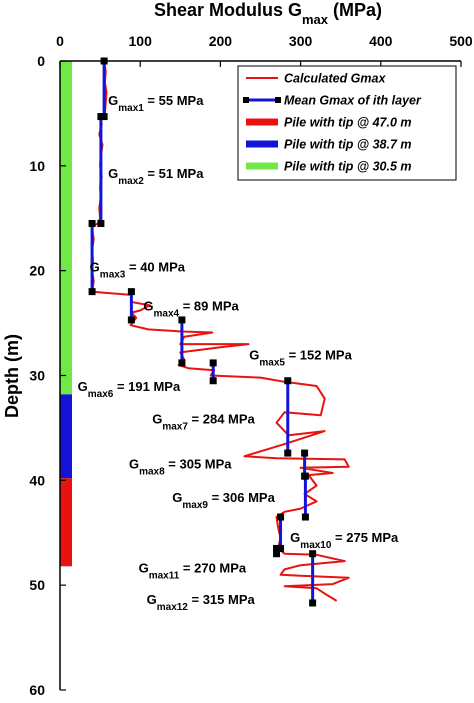  What do you see at coordinates (37, 166) in the screenshot?
I see `y-tick-label: 10` at bounding box center [37, 166].